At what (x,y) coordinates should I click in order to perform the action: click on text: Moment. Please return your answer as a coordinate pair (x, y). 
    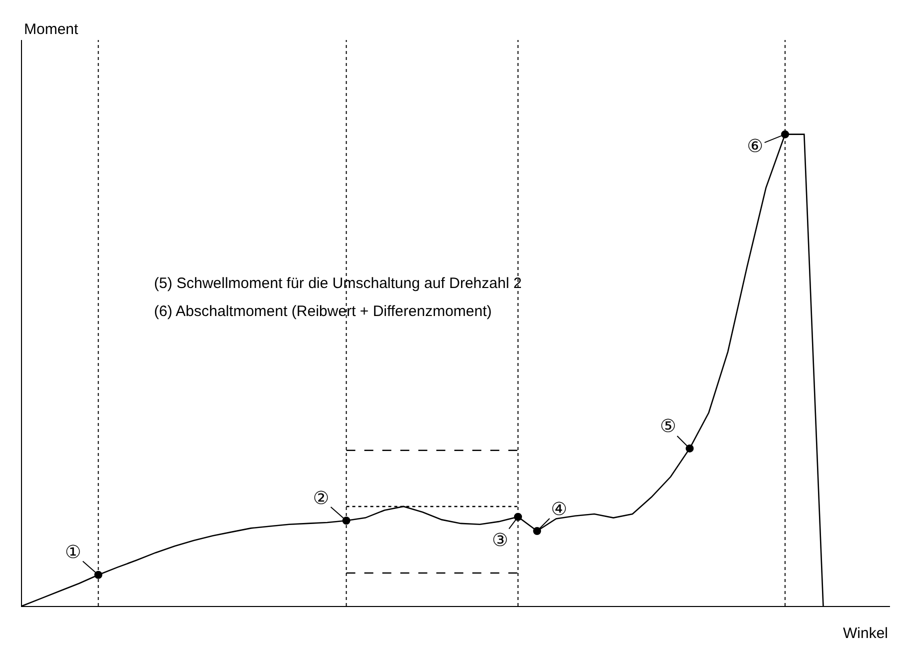
    Looking at the image, I should click on (52, 29).